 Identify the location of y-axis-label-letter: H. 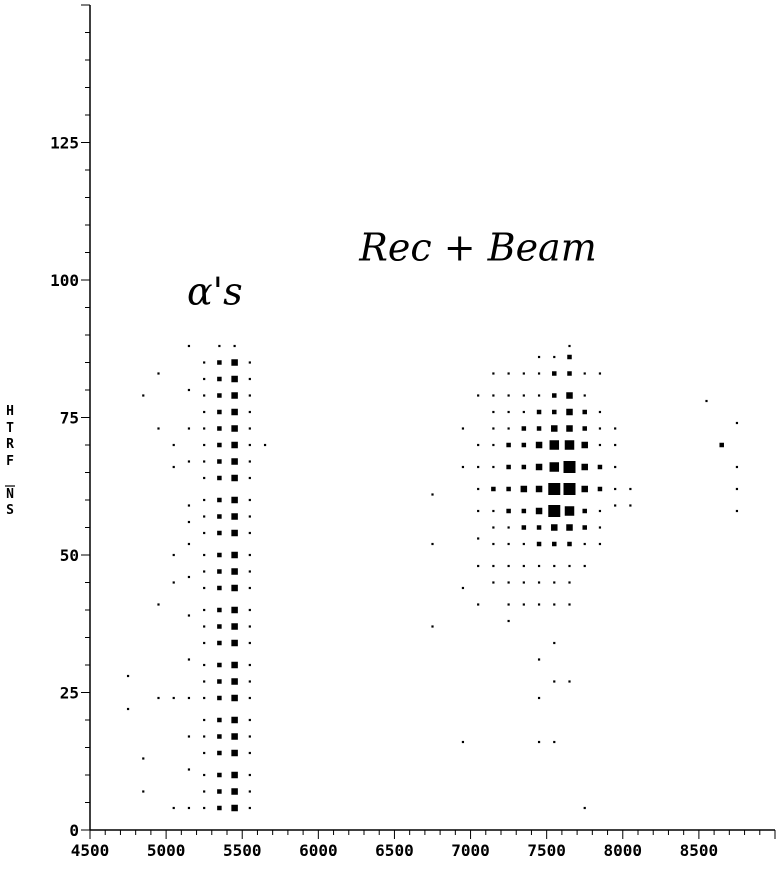
(10, 411).